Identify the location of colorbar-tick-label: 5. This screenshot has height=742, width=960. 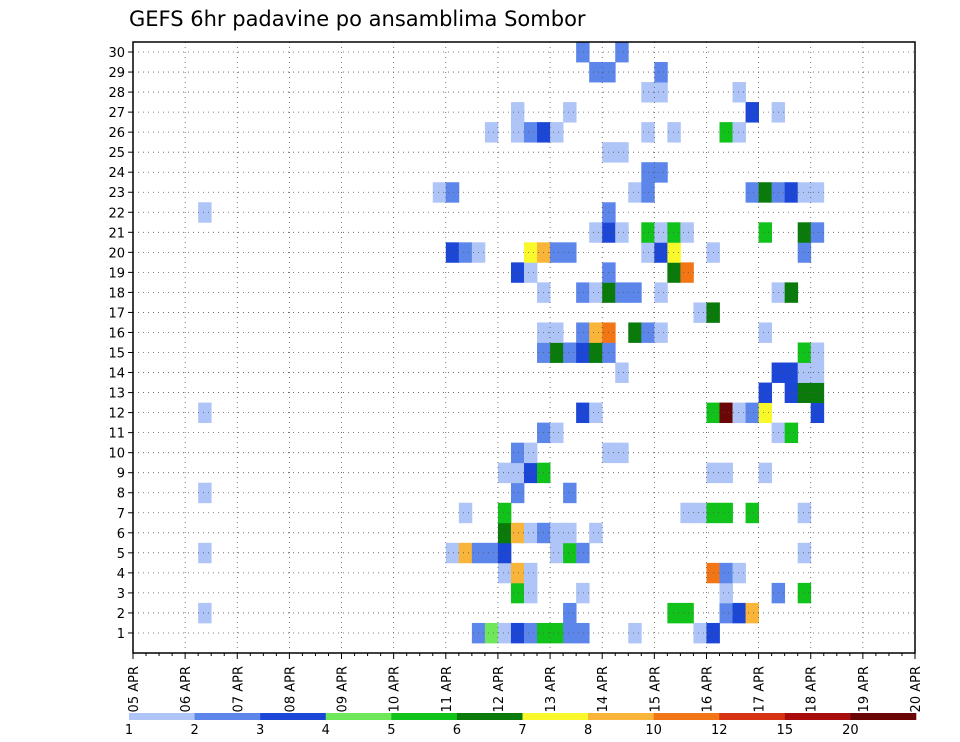
(391, 730).